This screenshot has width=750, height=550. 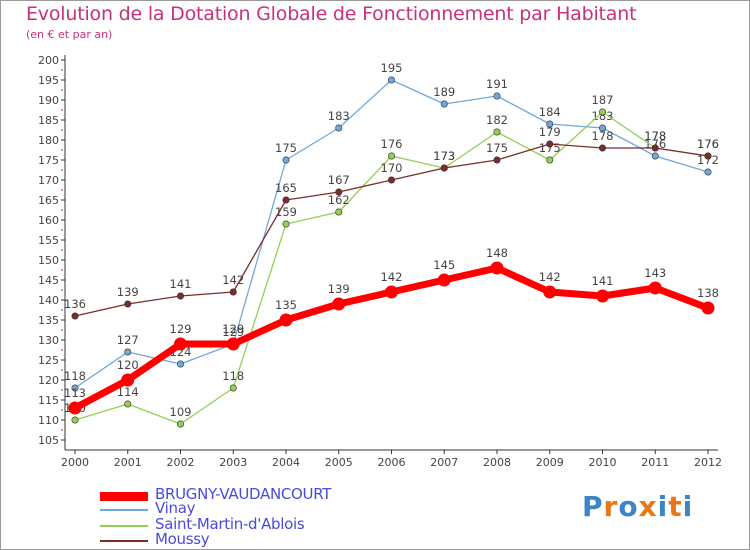 What do you see at coordinates (175, 508) in the screenshot?
I see `legend-label-vinay: Vinay` at bounding box center [175, 508].